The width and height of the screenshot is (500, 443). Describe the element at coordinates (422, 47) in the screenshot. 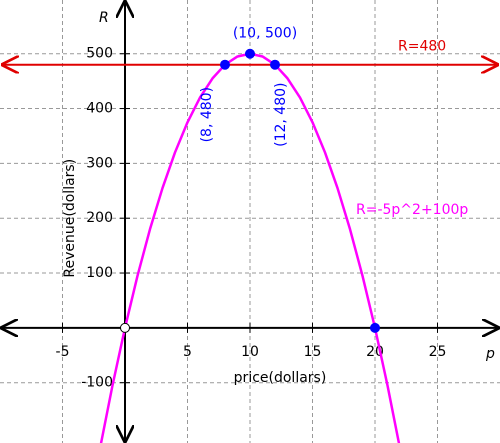

I see `reference-line-label: R=480` at that location.